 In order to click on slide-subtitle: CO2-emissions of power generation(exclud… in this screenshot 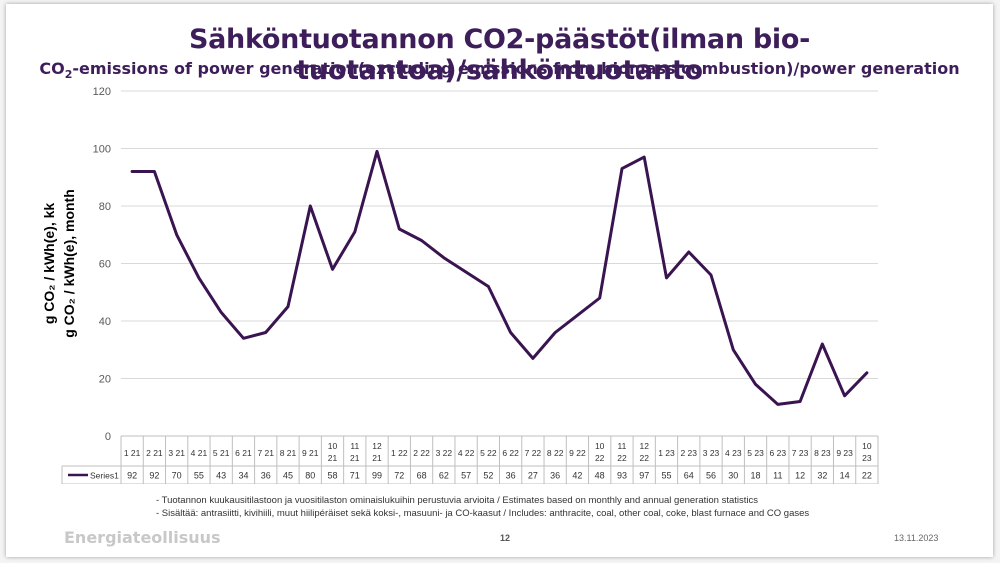, I will do `click(499, 70)`.